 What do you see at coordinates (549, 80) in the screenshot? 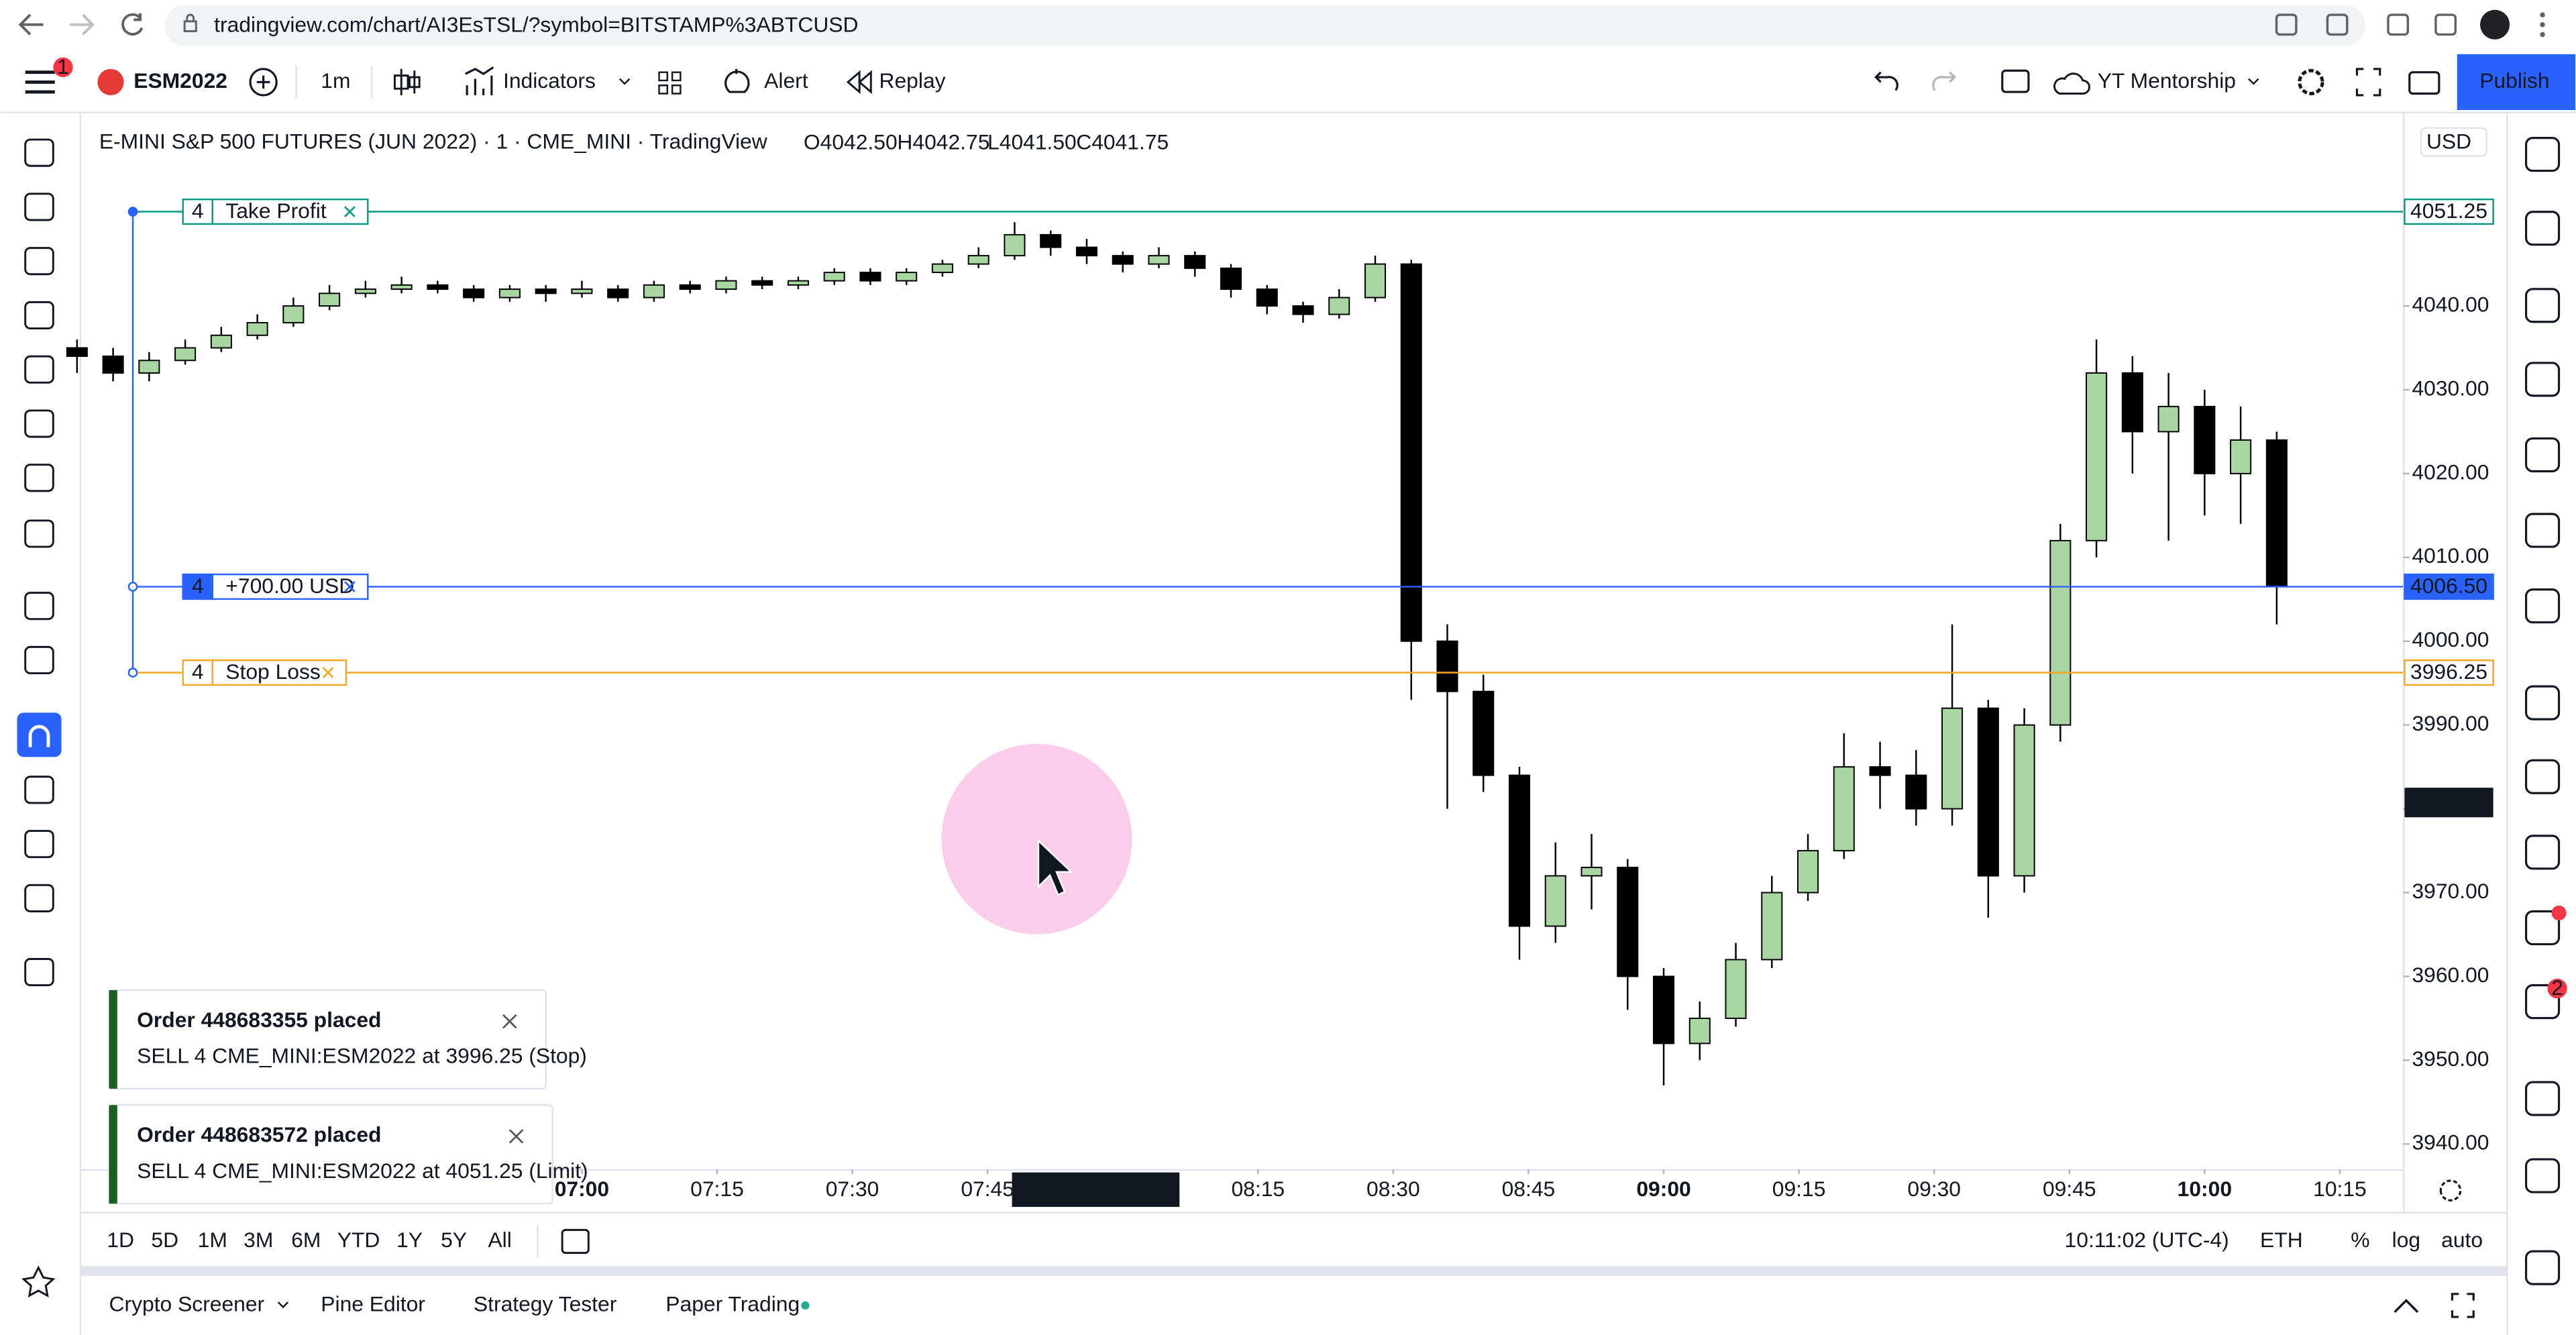
I see `indicators-button: Indicators` at bounding box center [549, 80].